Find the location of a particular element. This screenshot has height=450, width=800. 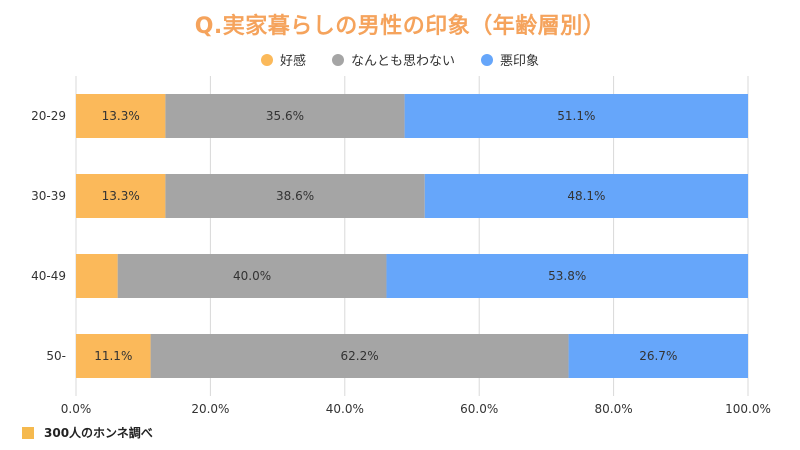

x-tick-label: 0.0% is located at coordinates (76, 409).